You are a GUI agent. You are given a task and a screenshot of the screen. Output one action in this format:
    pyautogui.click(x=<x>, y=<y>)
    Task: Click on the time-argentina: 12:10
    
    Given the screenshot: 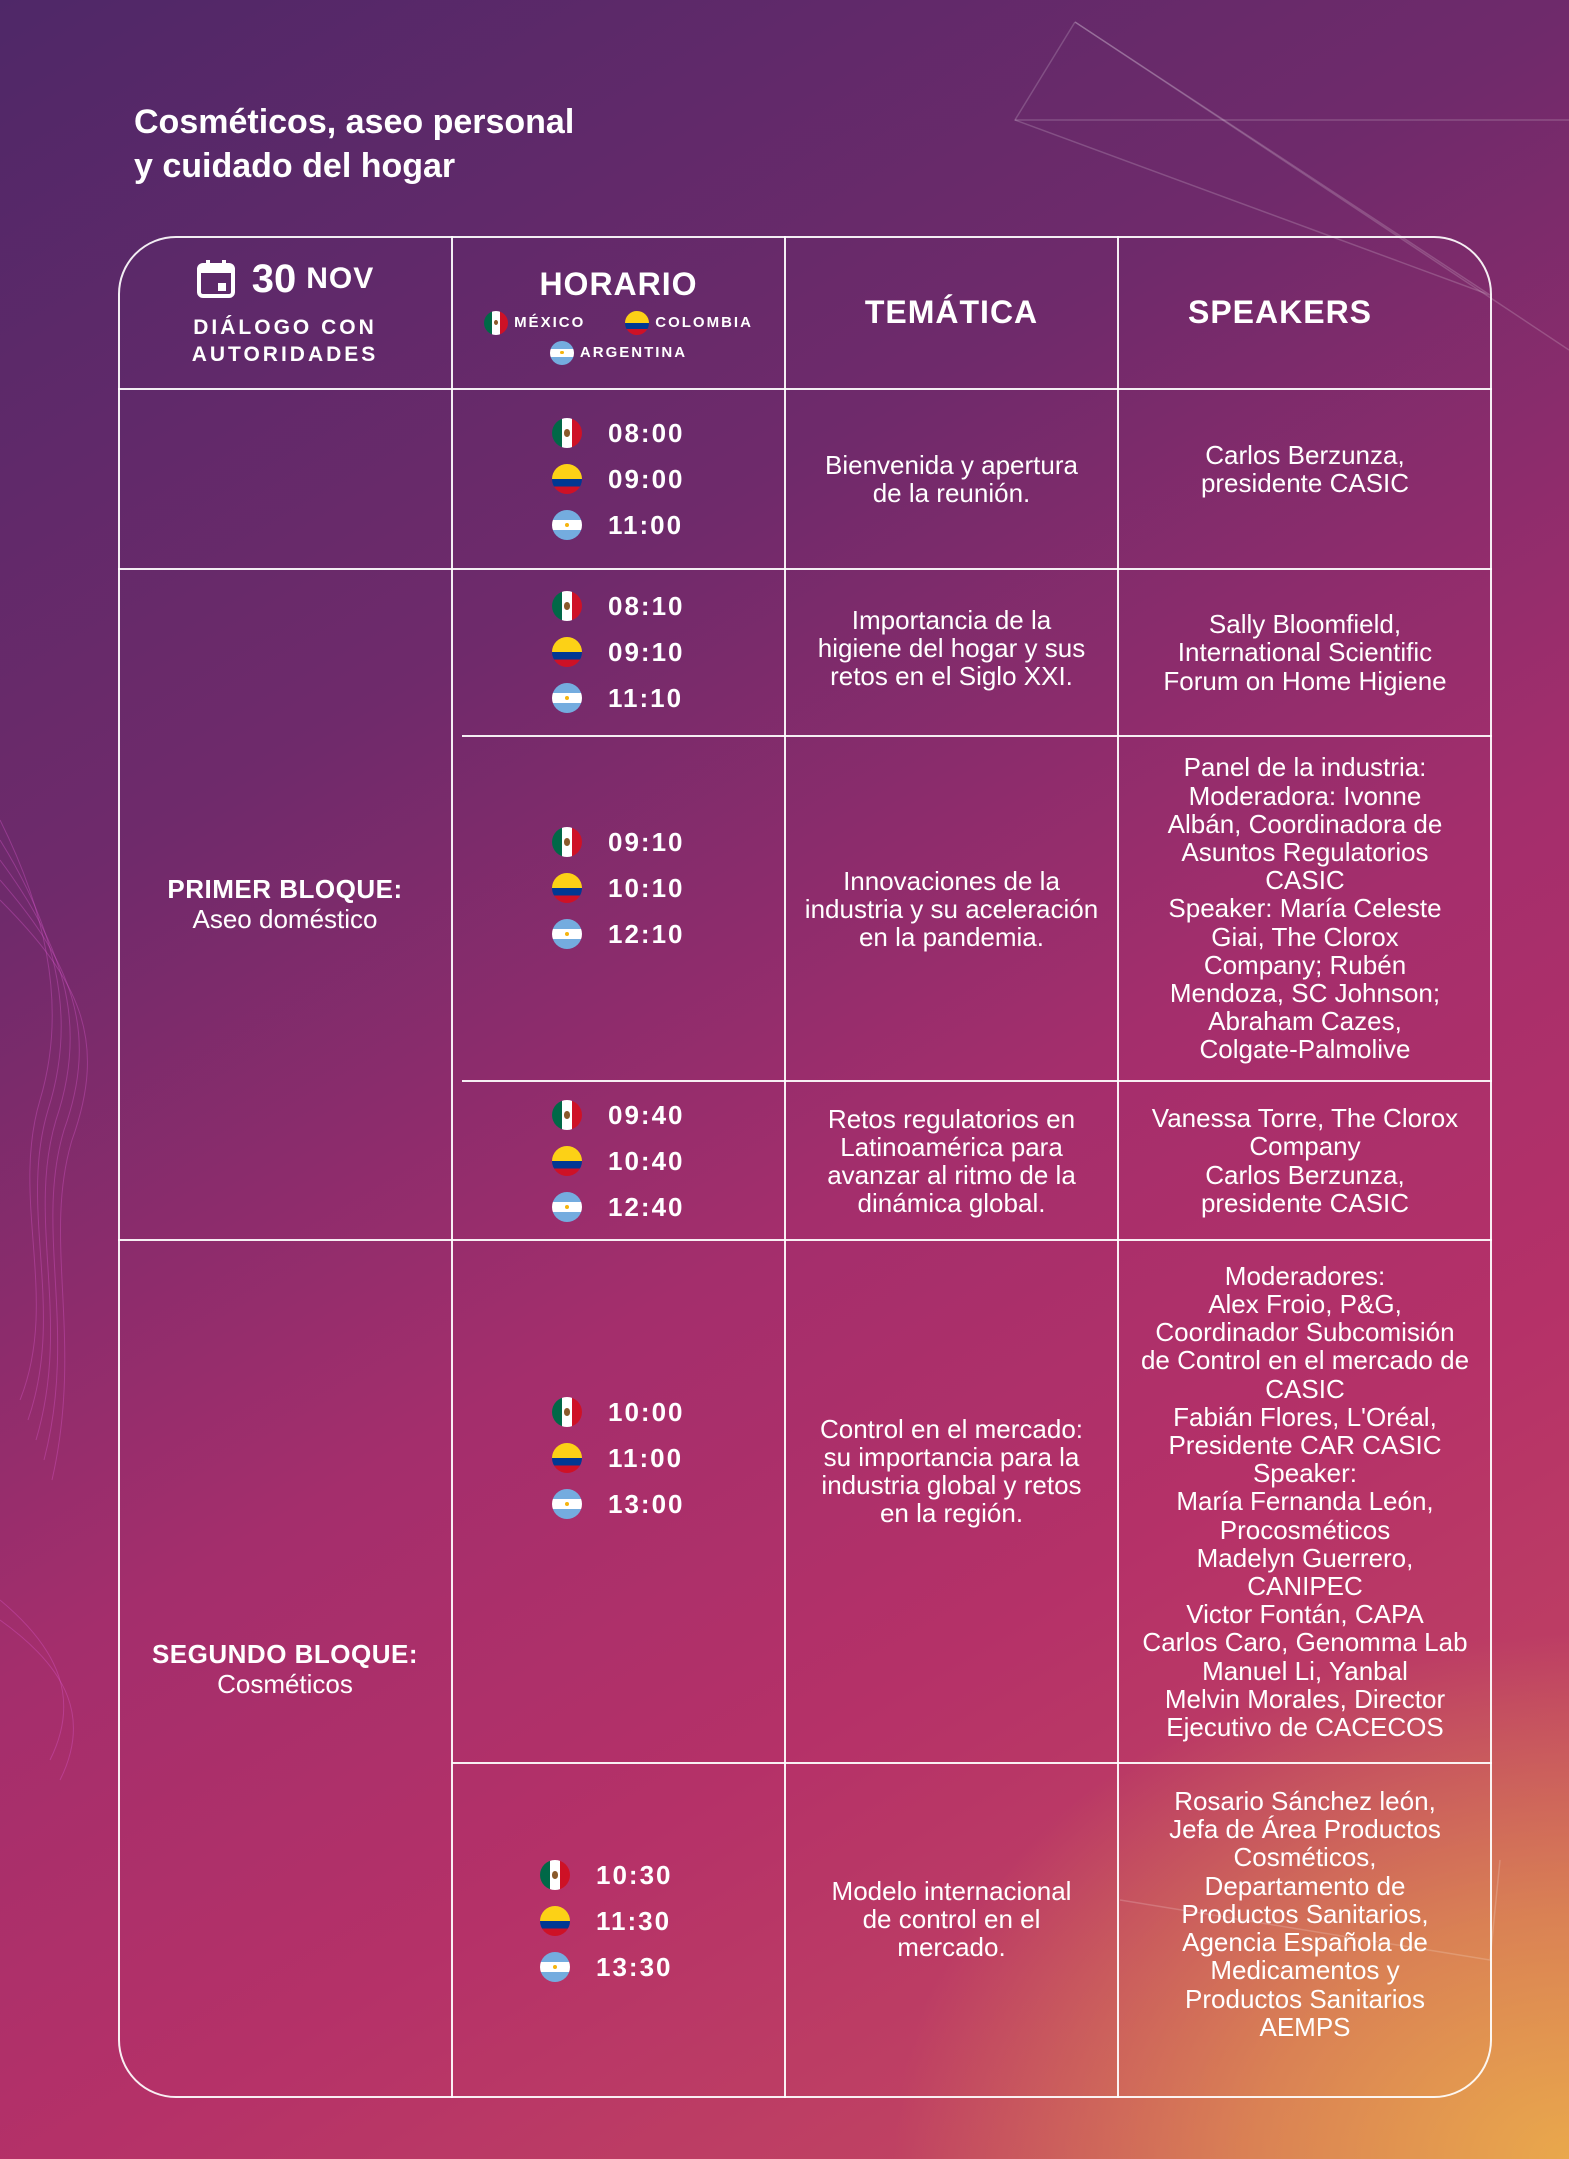 What is the action you would take?
    pyautogui.click(x=646, y=934)
    